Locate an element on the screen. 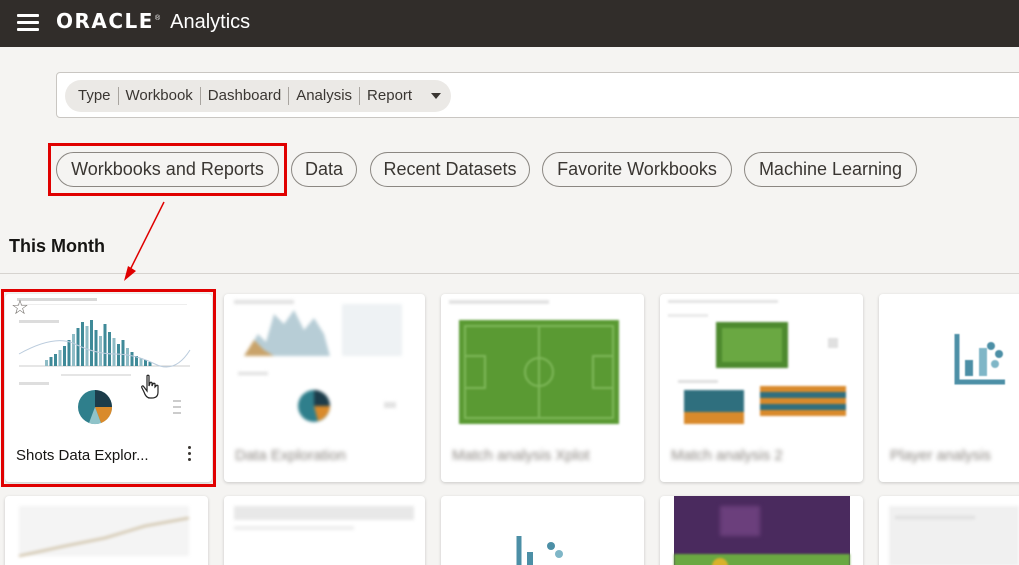 Image resolution: width=1019 pixels, height=565 pixels. tab-recent-datasets: Recent Datasets is located at coordinates (450, 169).